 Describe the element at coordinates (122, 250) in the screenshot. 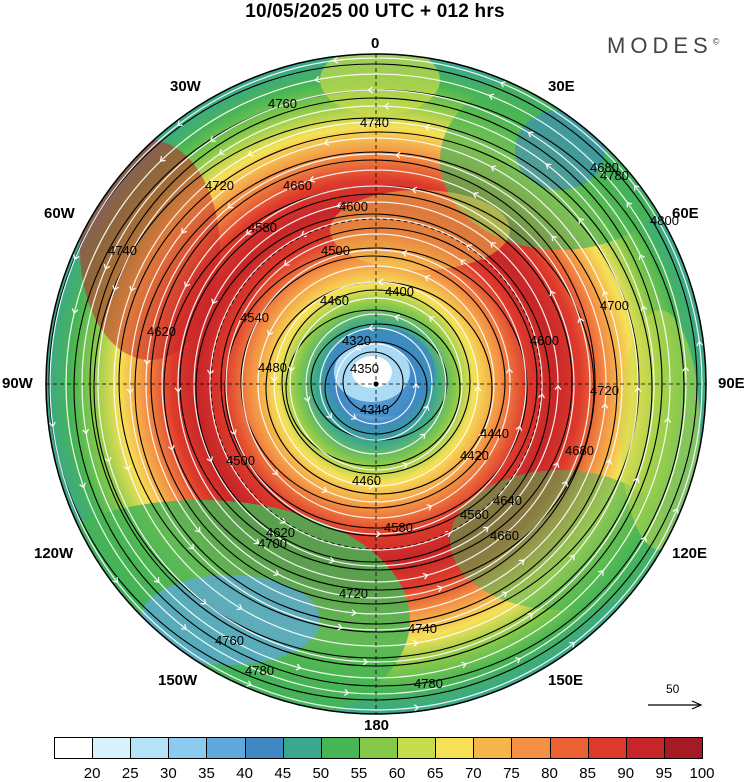

I see `contour-label: 4740` at that location.